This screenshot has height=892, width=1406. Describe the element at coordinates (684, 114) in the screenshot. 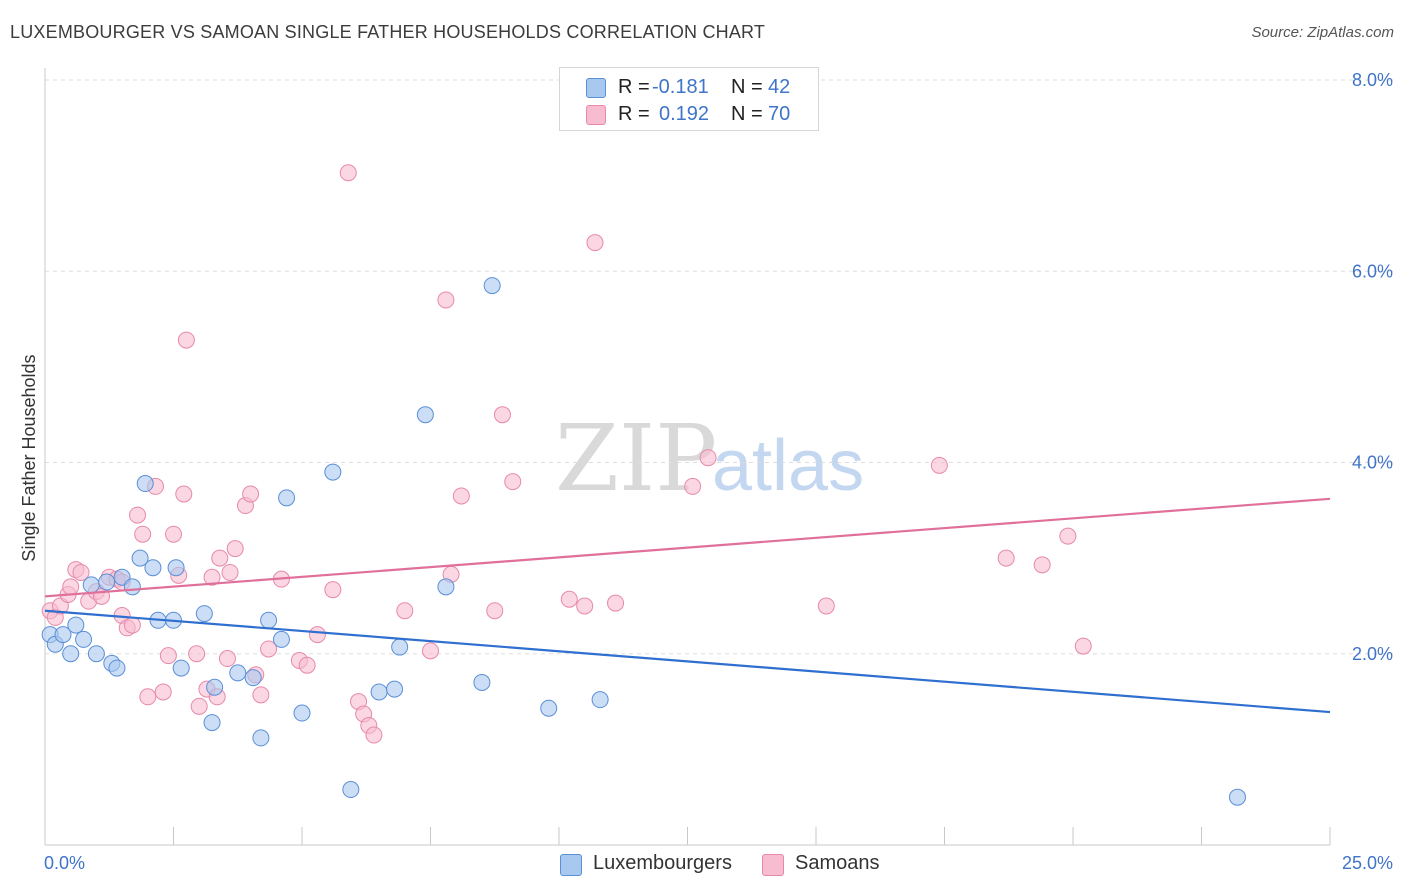

I see `legend-r-value: 0.192` at that location.